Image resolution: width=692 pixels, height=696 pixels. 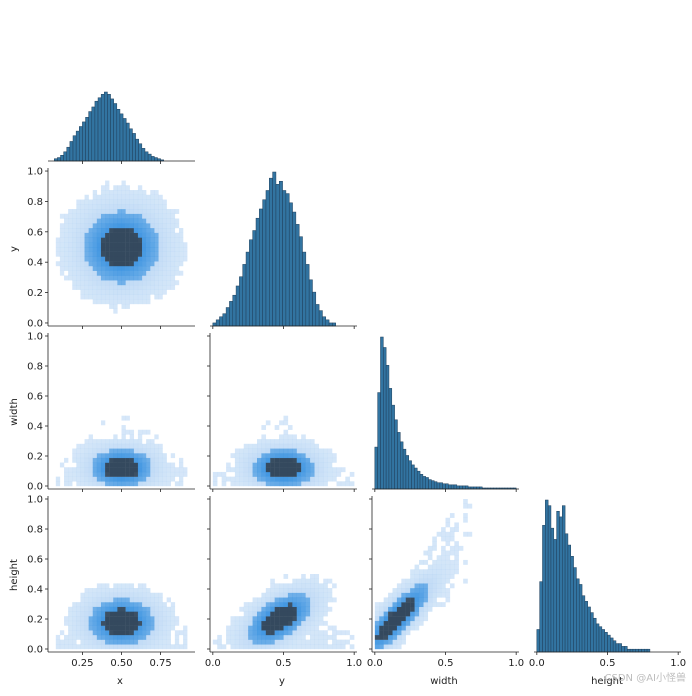 What do you see at coordinates (35, 232) in the screenshot?
I see `y-tick-label: 0.6` at bounding box center [35, 232].